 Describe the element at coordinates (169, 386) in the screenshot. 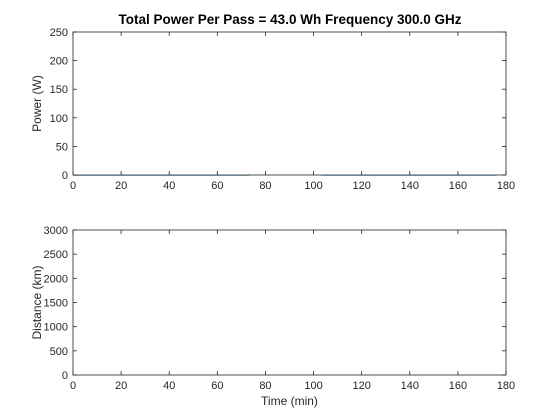

I see `distance-x-tick-label: 40` at that location.